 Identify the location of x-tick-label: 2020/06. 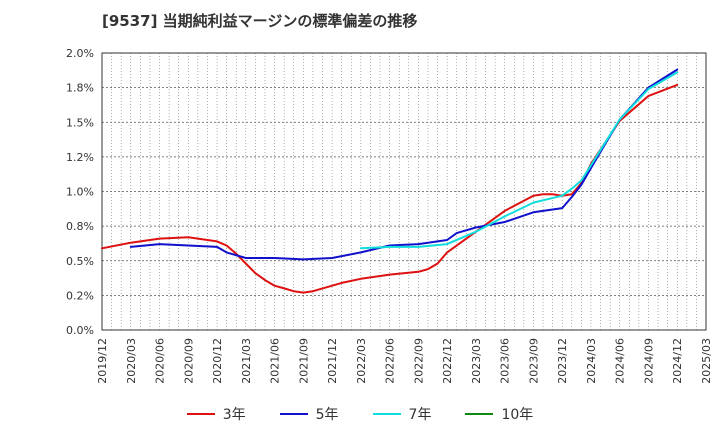
(160, 361).